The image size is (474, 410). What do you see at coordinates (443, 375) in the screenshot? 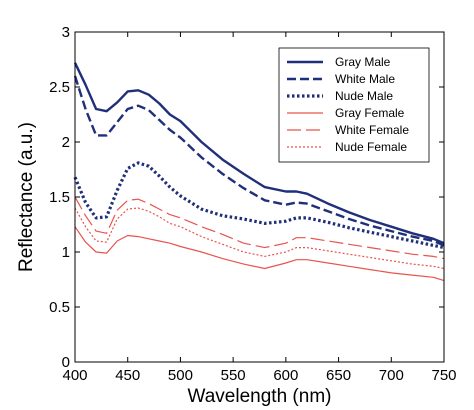
I see `x-tick-label: 750` at bounding box center [443, 375].